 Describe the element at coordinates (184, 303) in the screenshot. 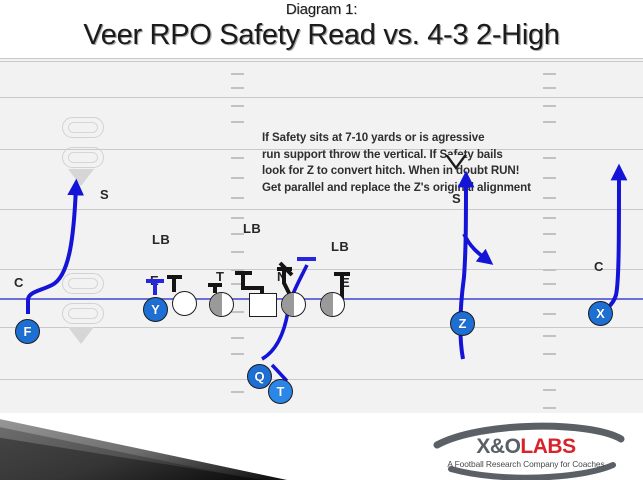

I see `offensive-lineman-left-tackle` at that location.